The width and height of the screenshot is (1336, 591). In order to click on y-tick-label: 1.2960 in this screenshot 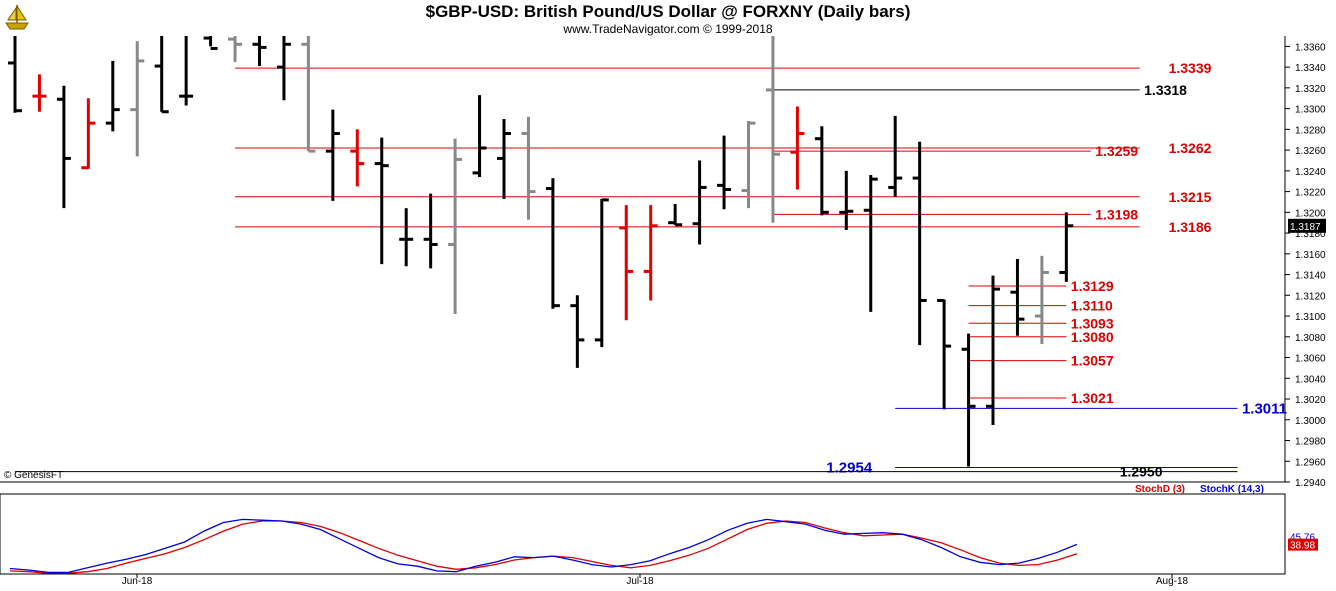, I will do `click(1310, 462)`.